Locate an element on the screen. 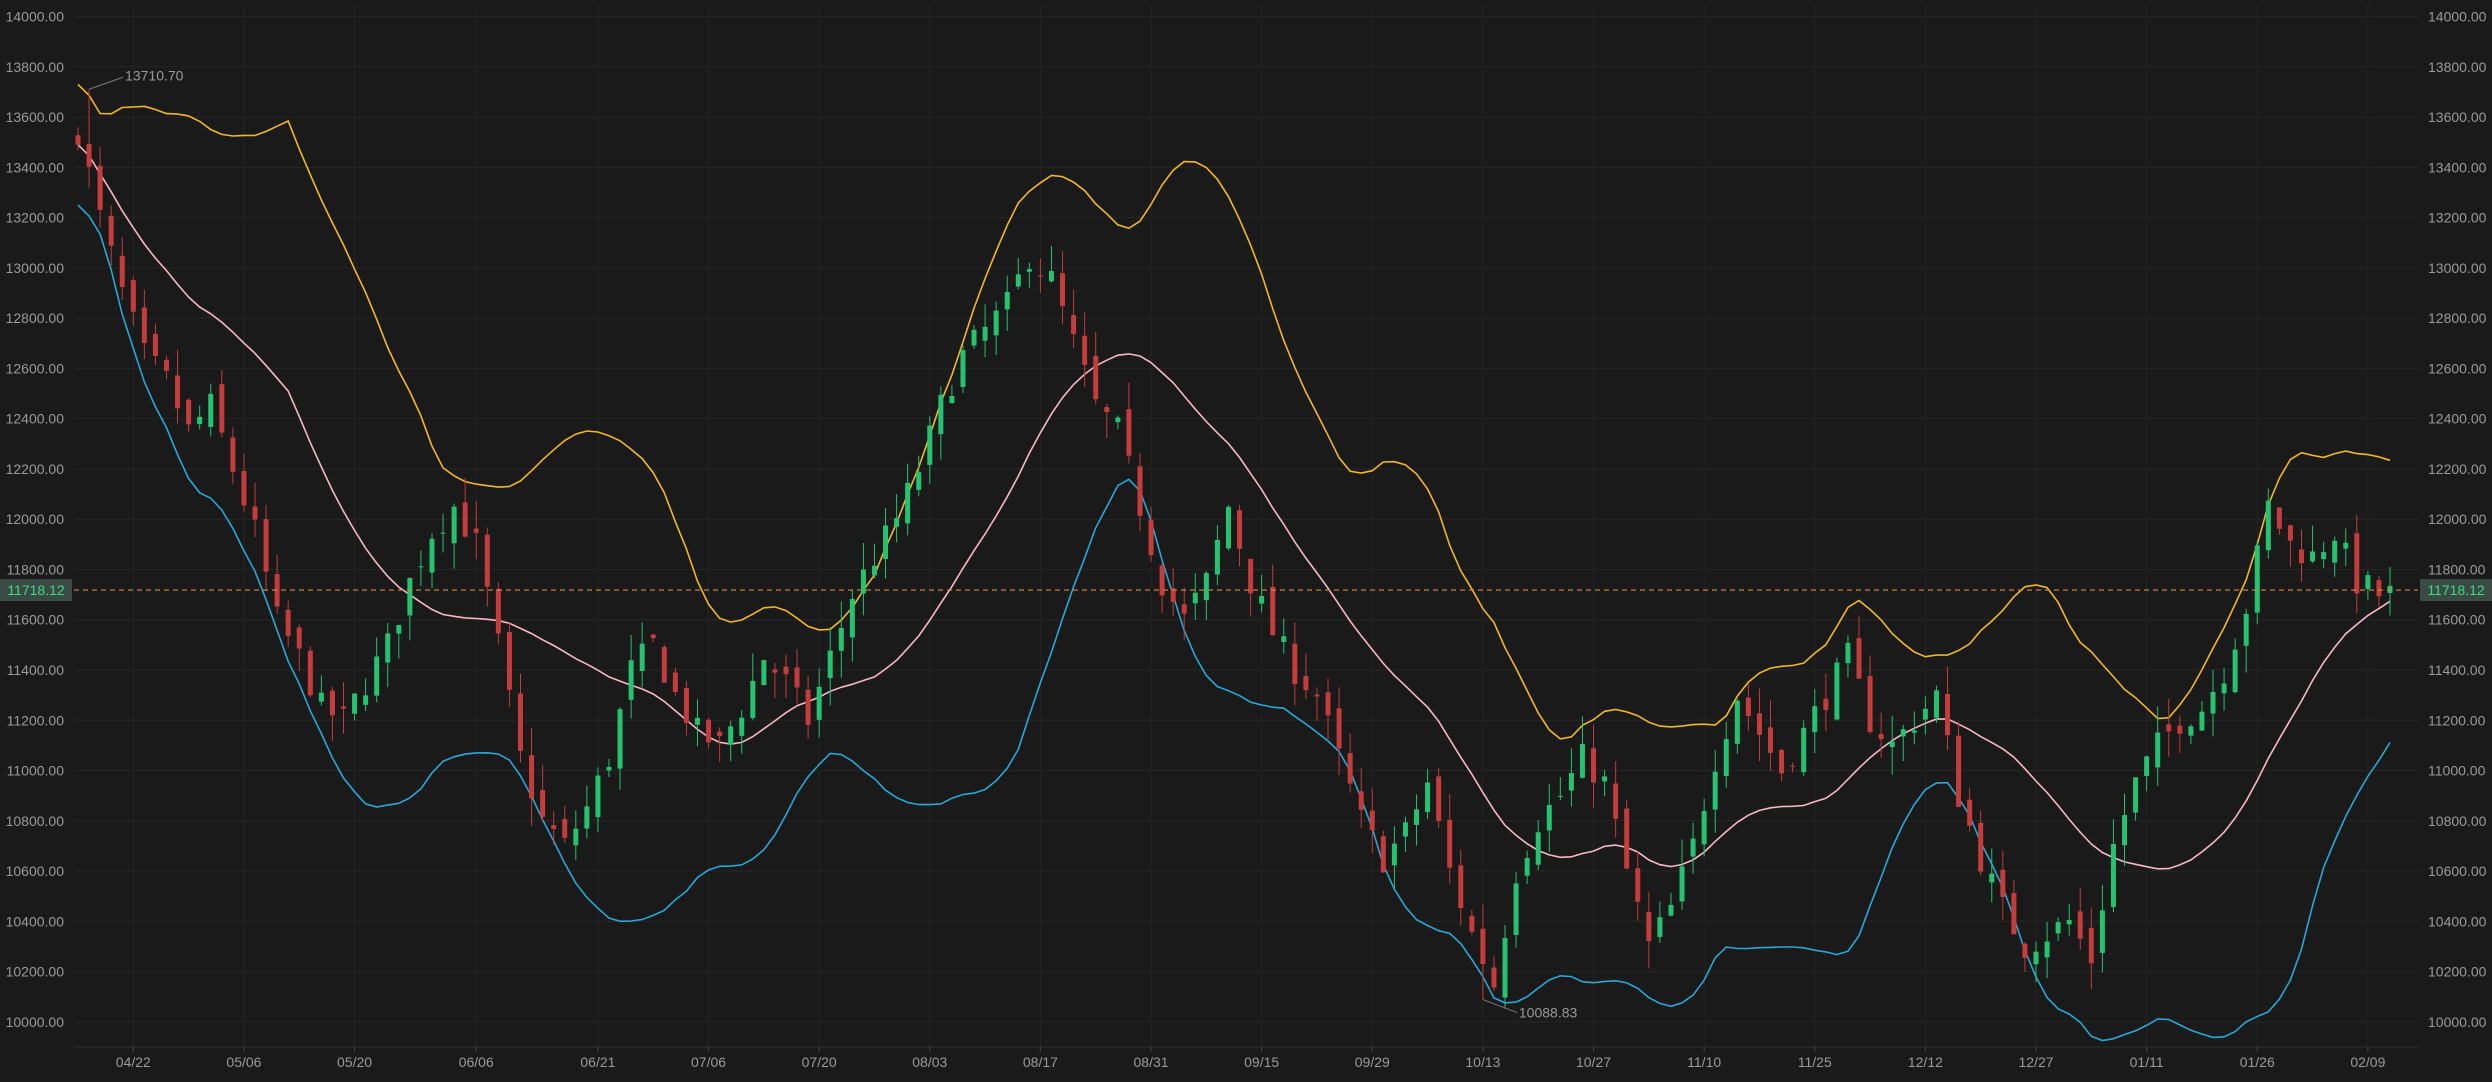  x-tick-label: 07/20 is located at coordinates (819, 1062).